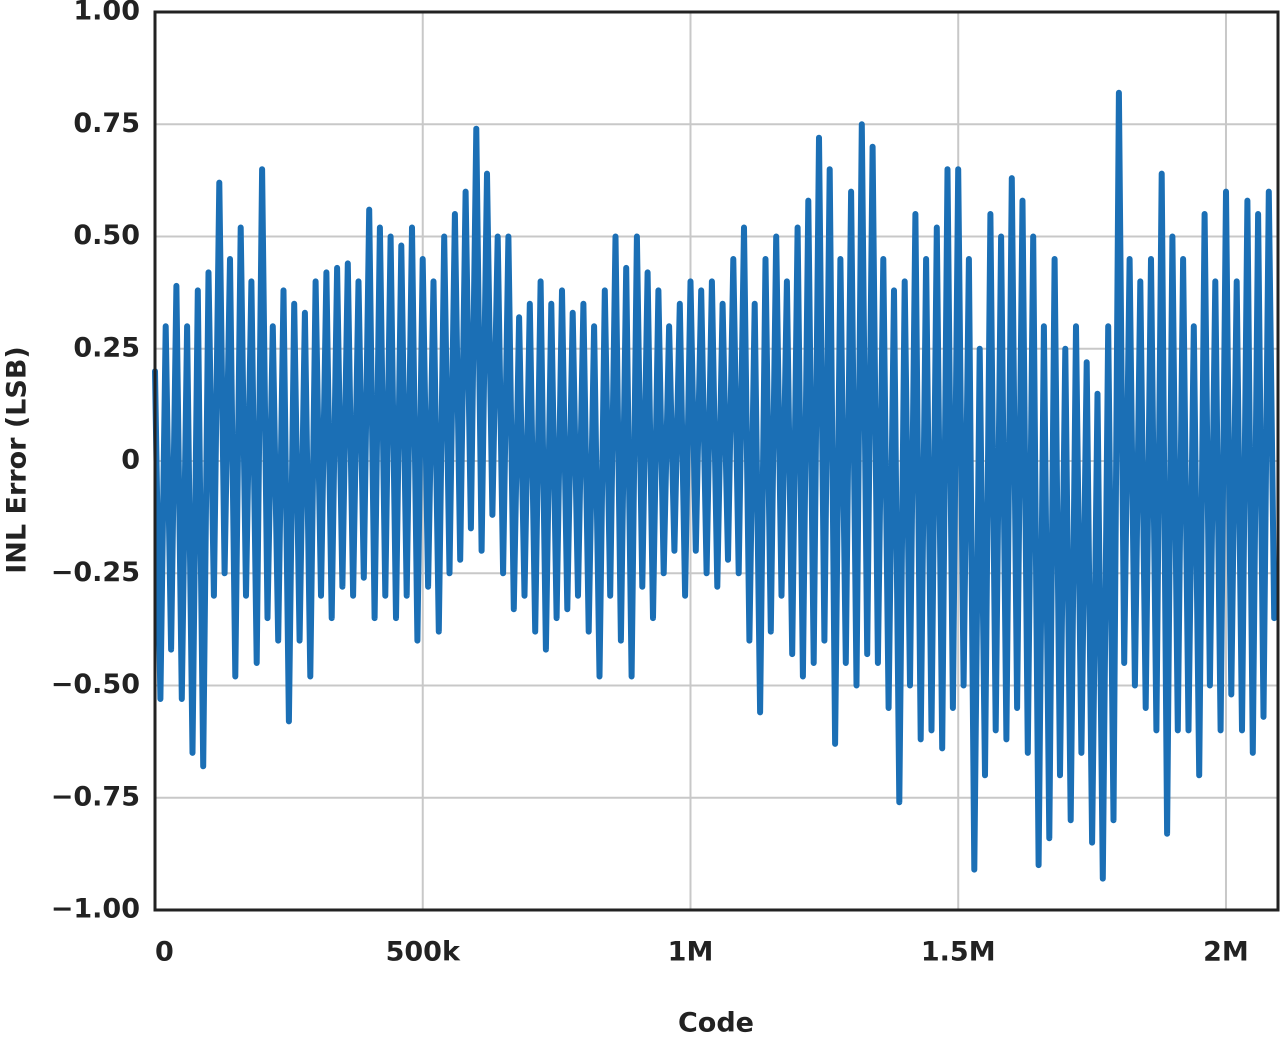 Image resolution: width=1280 pixels, height=1039 pixels. Describe the element at coordinates (130, 460) in the screenshot. I see `y-tick-label: 0` at that location.